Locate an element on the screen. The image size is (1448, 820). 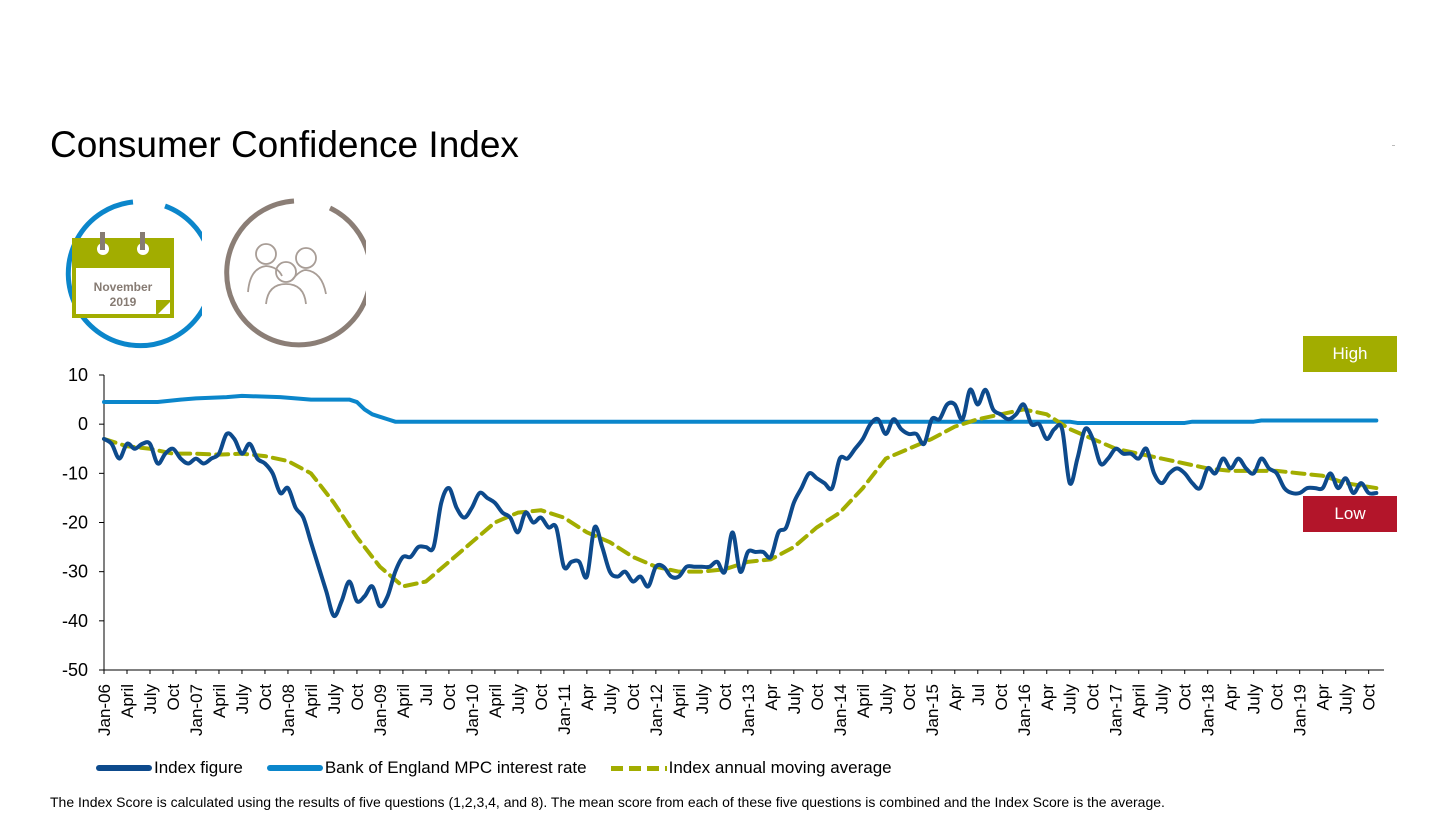
x-tick-label: Jan-17 is located at coordinates (1116, 710).